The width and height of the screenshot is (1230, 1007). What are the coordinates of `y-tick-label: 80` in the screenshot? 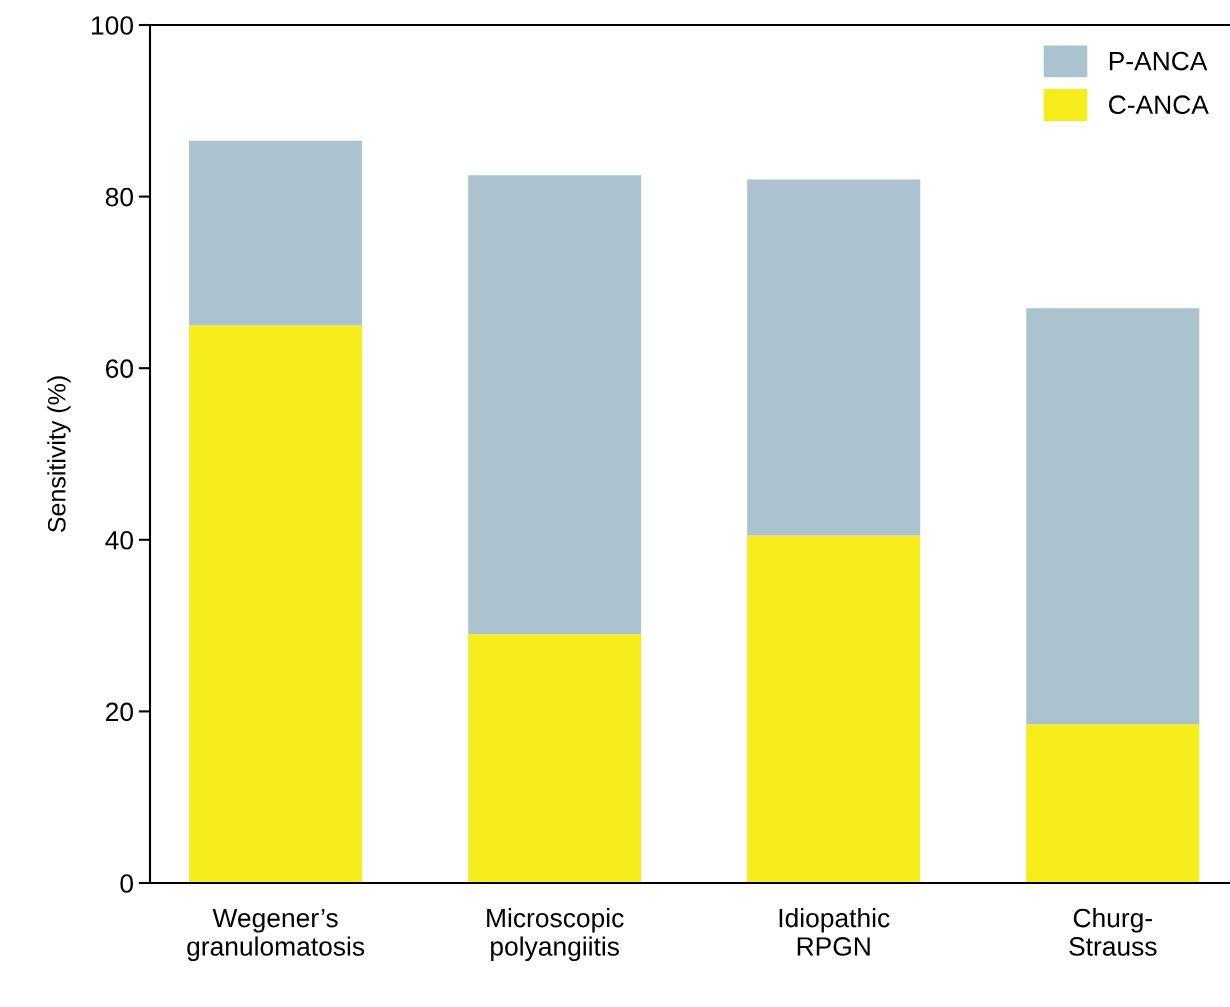 It's located at (119, 197).